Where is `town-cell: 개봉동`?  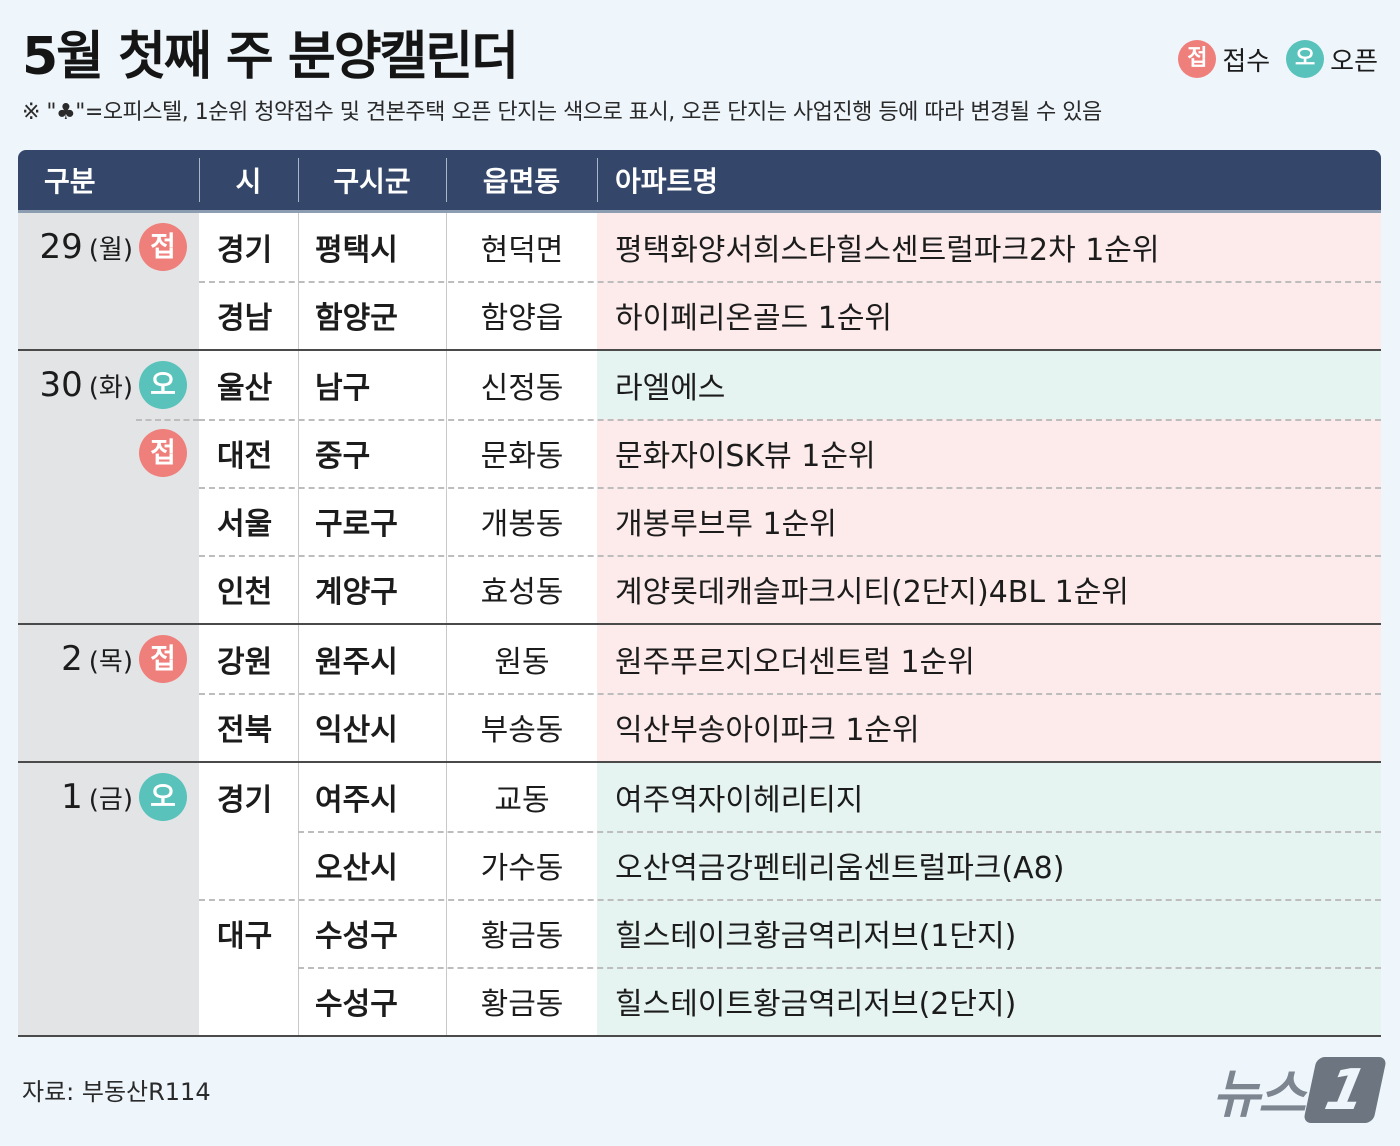
town-cell: 개봉동 is located at coordinates (521, 521).